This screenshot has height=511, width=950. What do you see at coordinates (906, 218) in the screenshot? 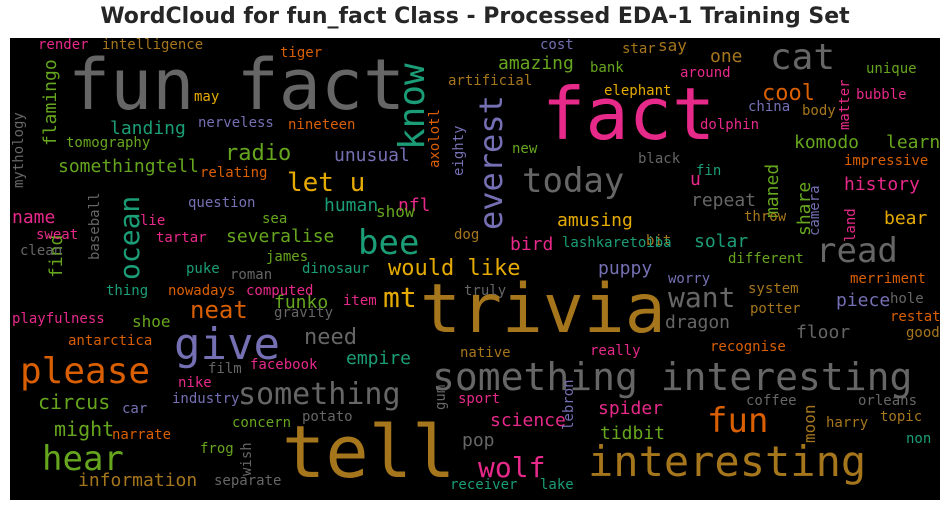
I see `word-bear: bear` at bounding box center [906, 218].